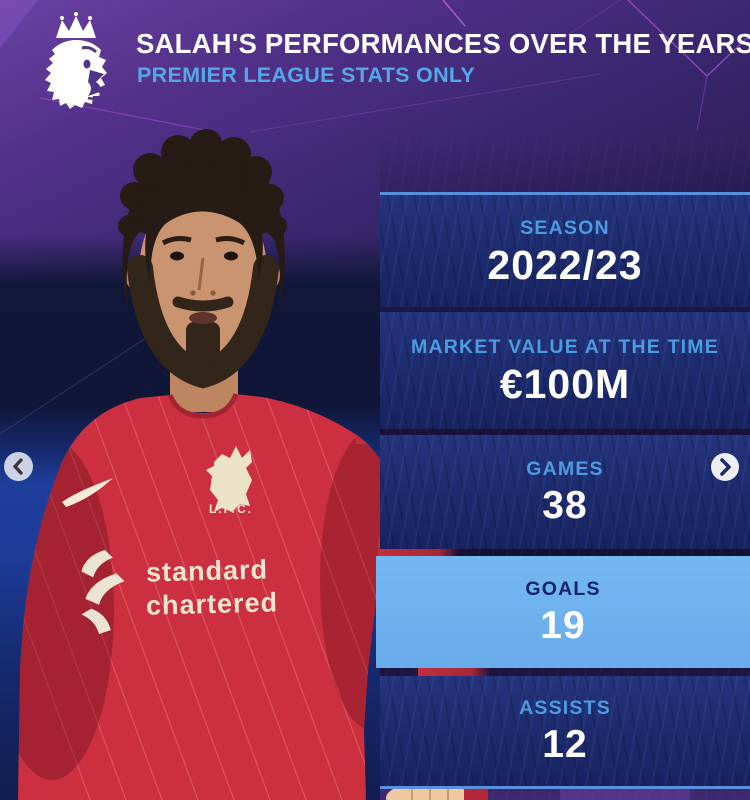 The height and width of the screenshot is (800, 750). I want to click on page-subtitle: PREMIER LEAGUE STATS ONLY, so click(306, 75).